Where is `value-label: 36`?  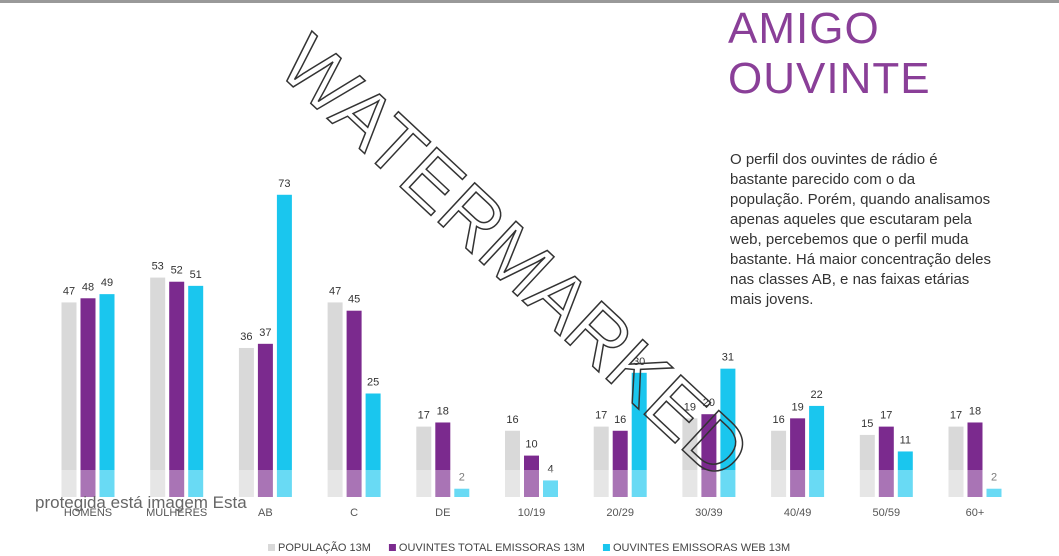
value-label: 36 is located at coordinates (246, 337).